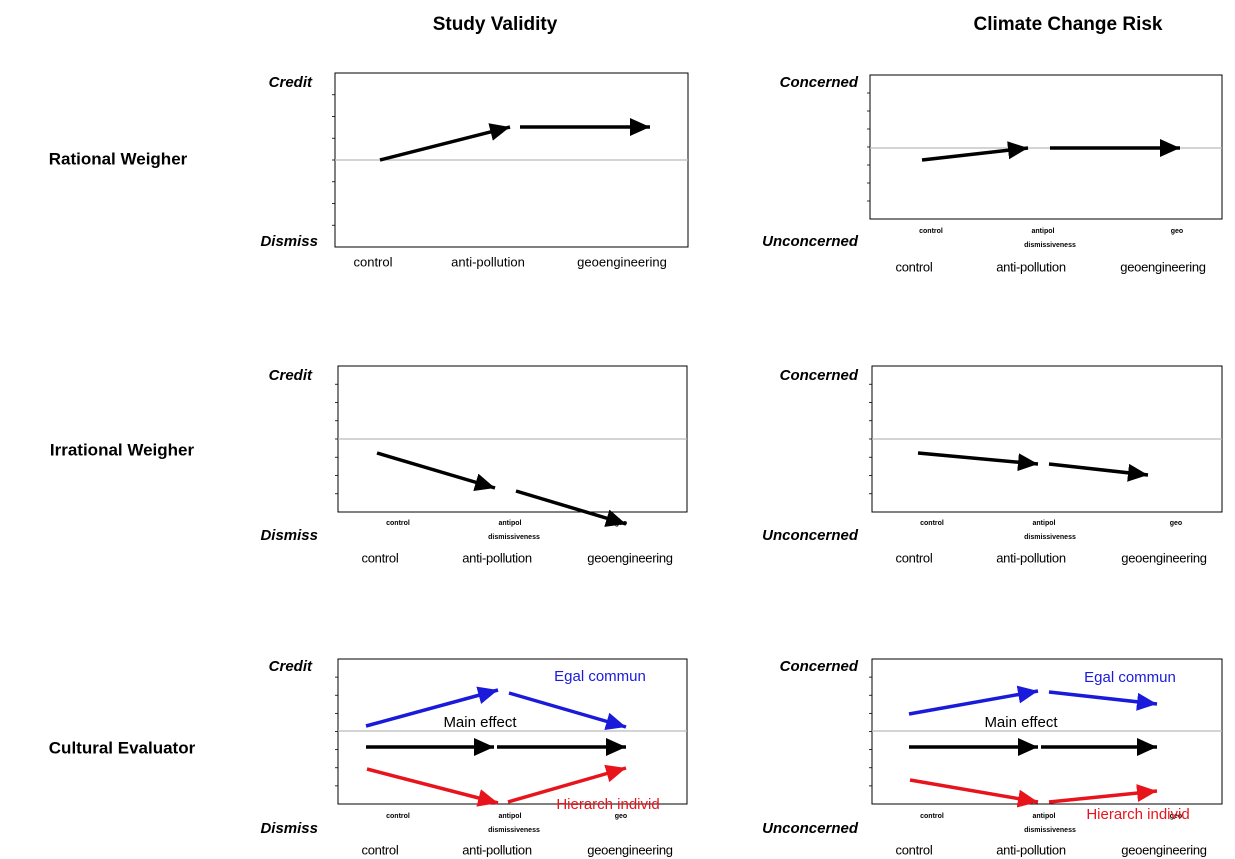  I want to click on column-title: Climate Change Risk, so click(1068, 24).